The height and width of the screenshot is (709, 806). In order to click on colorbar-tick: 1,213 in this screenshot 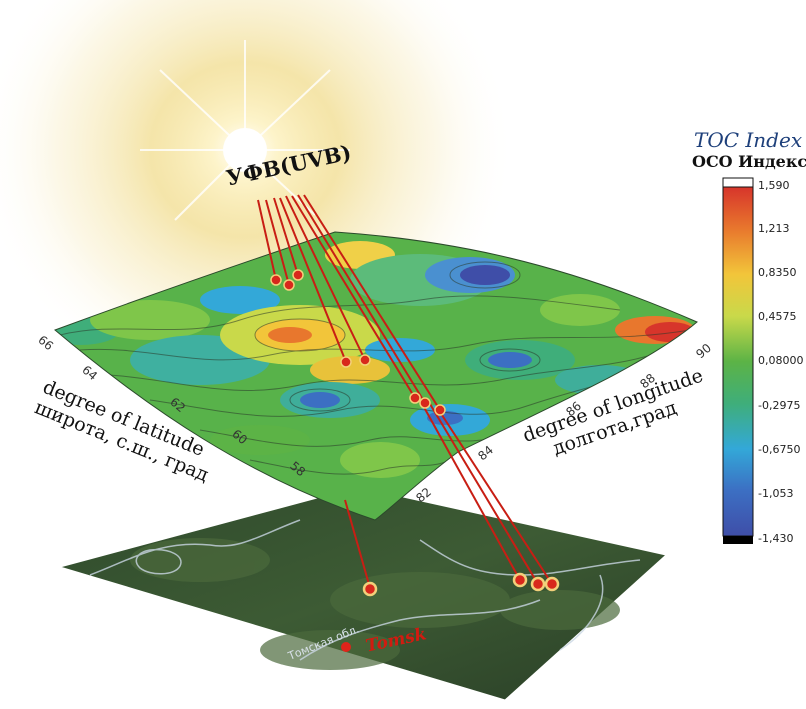, I will do `click(774, 228)`.